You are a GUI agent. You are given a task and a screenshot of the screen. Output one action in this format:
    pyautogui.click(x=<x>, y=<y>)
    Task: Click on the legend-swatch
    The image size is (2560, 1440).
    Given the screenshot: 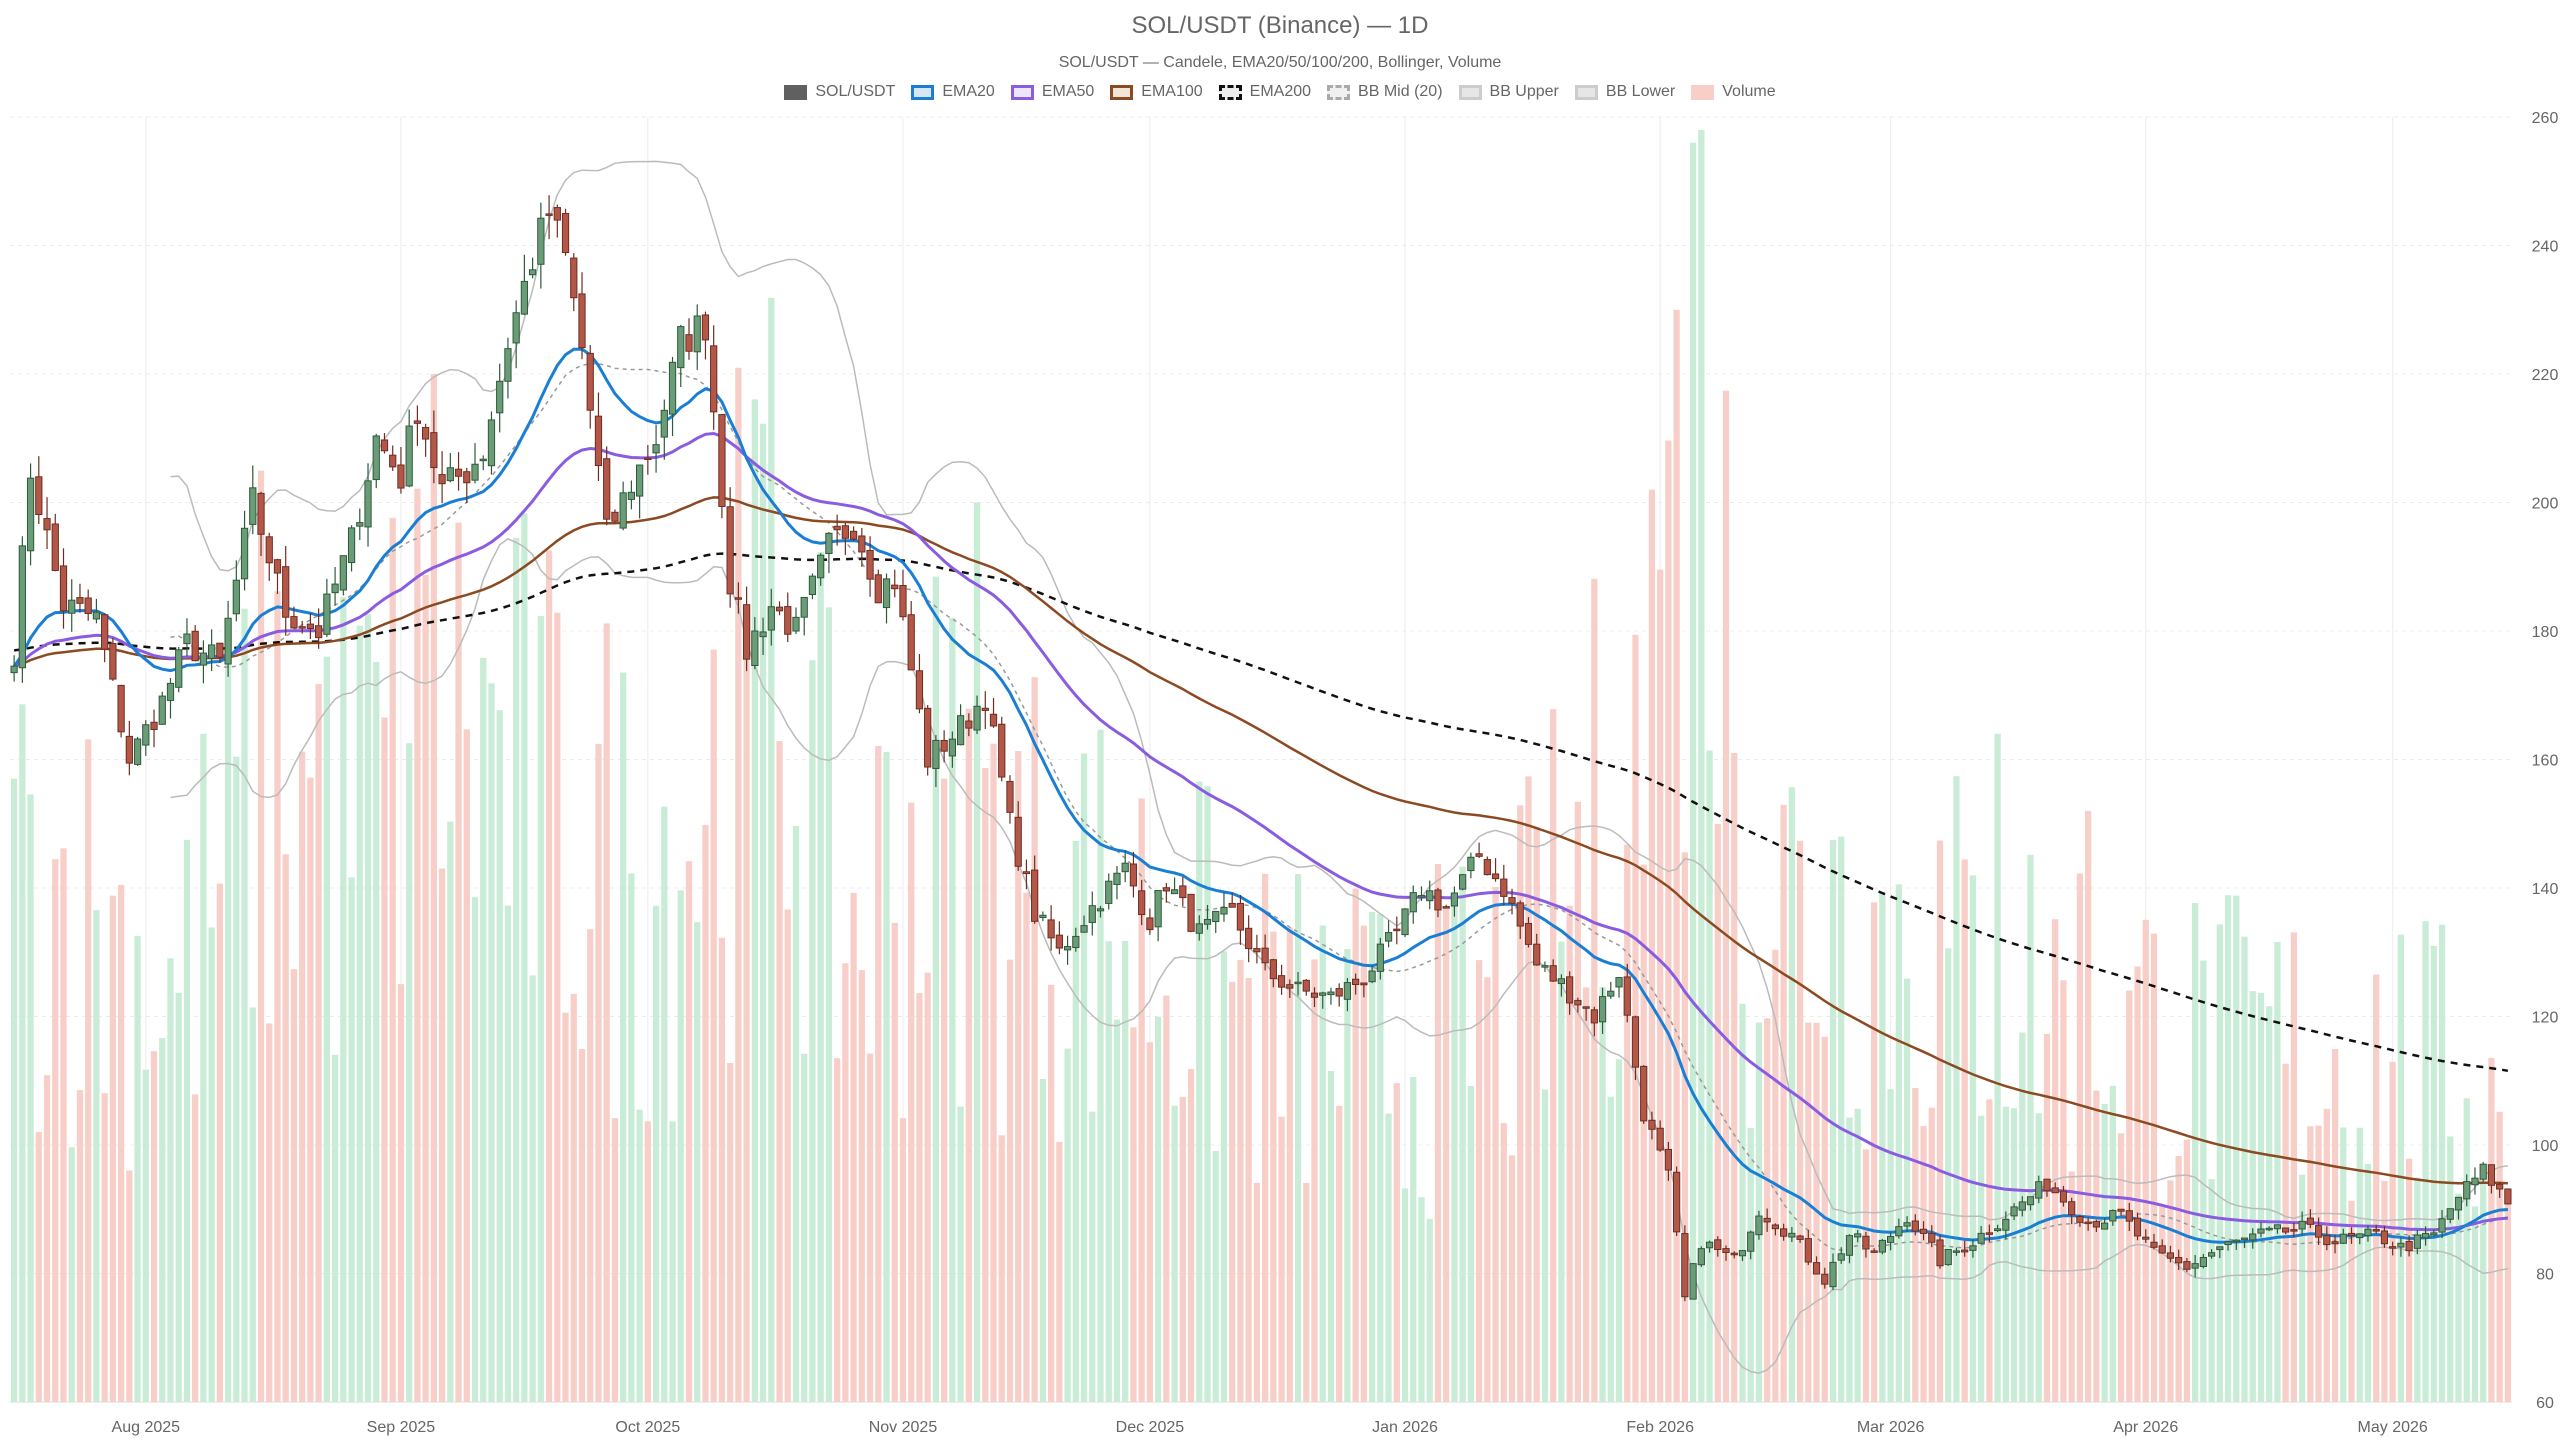 What is the action you would take?
    pyautogui.click(x=1230, y=92)
    